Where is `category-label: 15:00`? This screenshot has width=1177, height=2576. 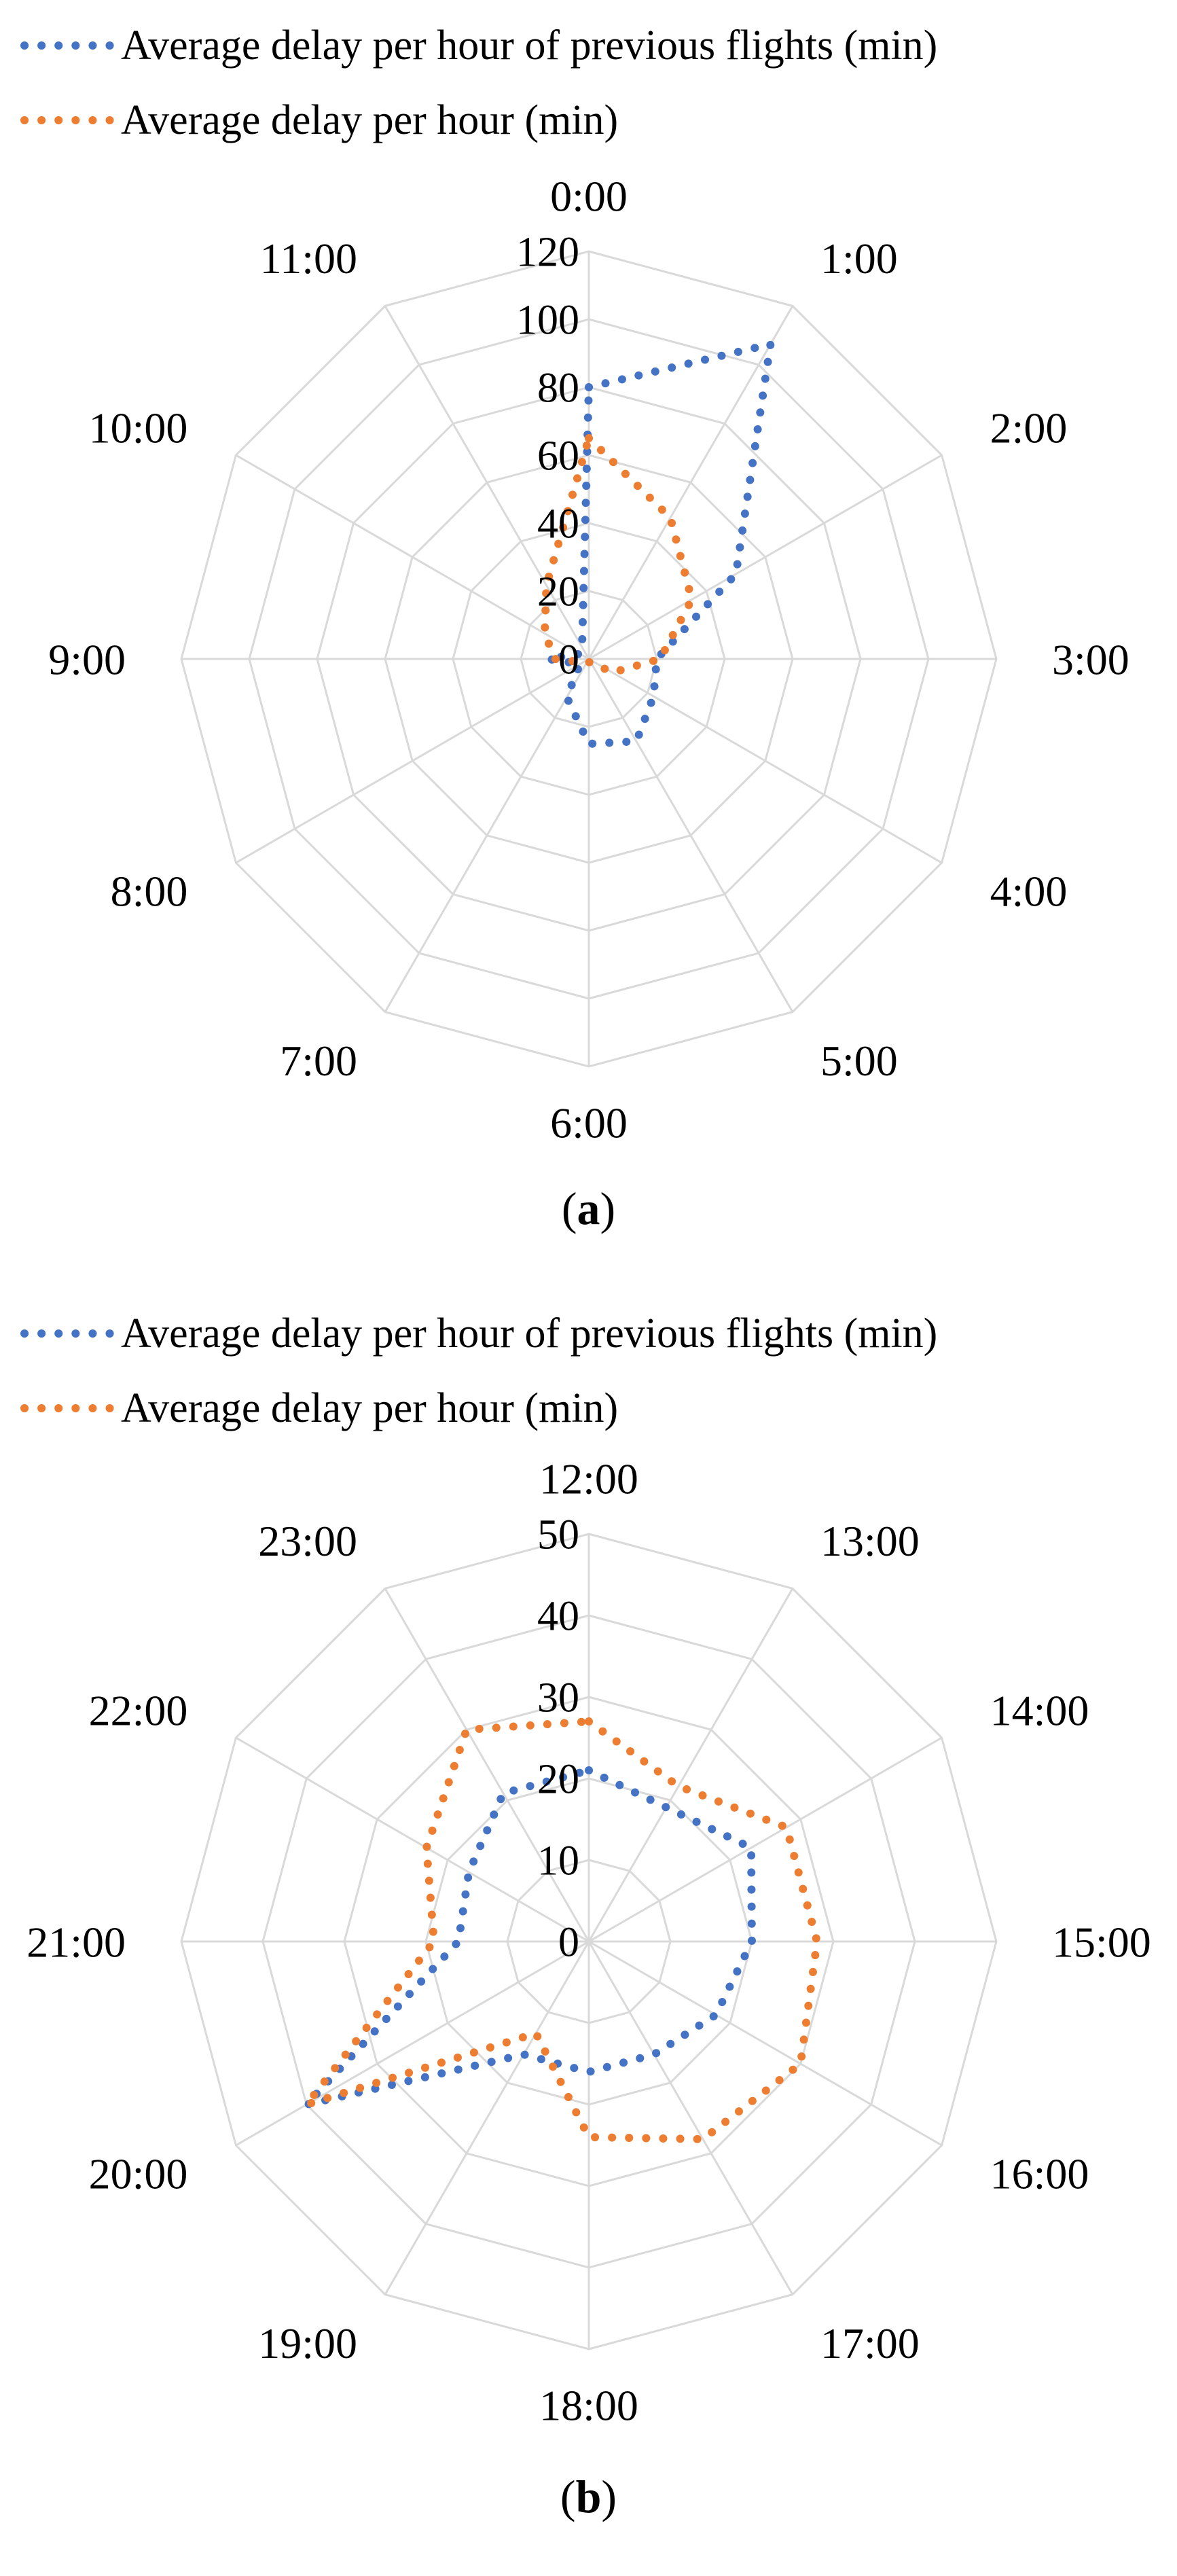
category-label: 15:00 is located at coordinates (1101, 1942).